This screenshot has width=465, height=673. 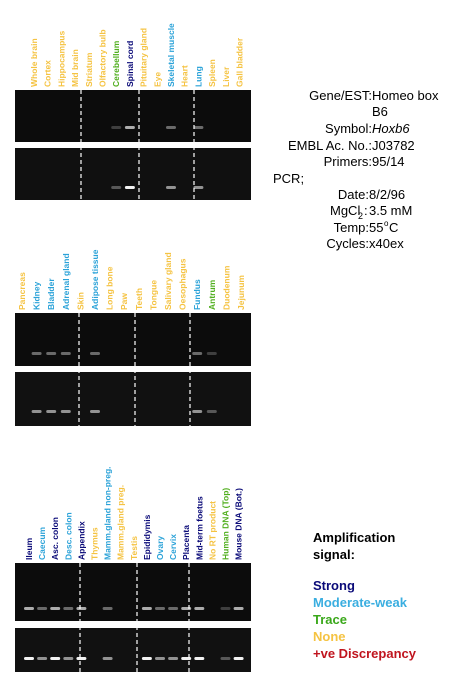 What do you see at coordinates (212, 73) in the screenshot?
I see `lane-label: Spleen` at bounding box center [212, 73].